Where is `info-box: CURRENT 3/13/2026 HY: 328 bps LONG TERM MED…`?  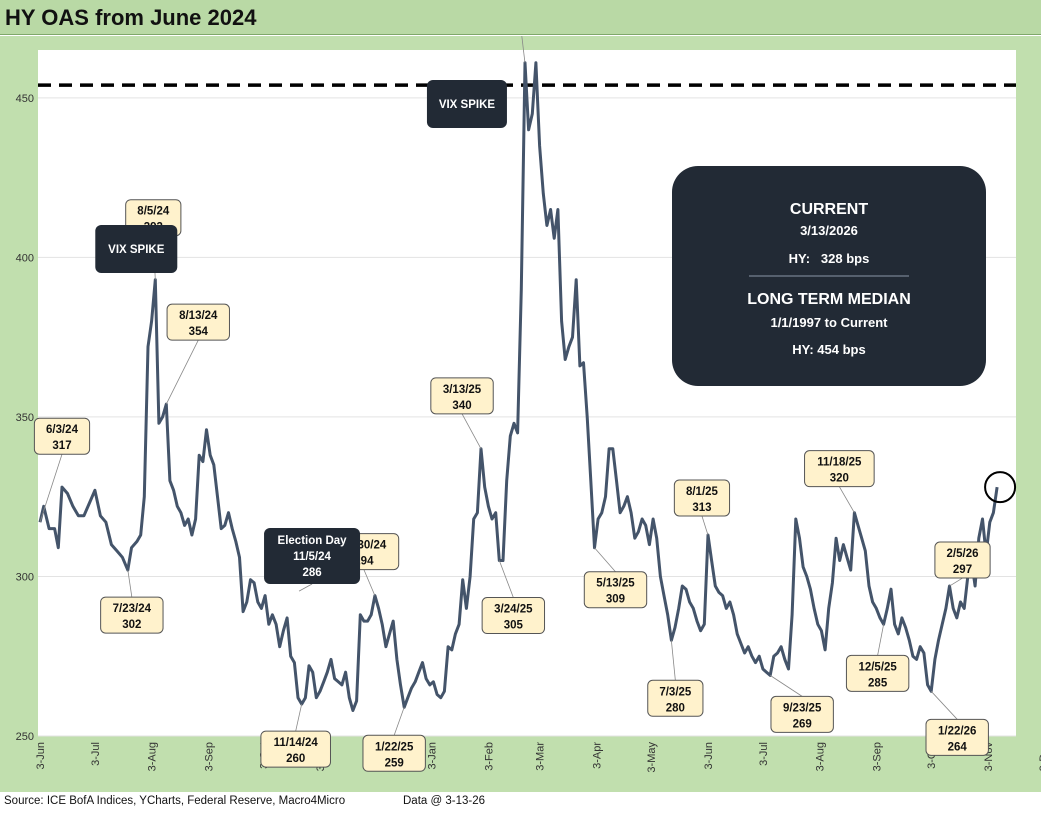
info-box: CURRENT 3/13/2026 HY: 328 bps LONG TERM MED… is located at coordinates (829, 276).